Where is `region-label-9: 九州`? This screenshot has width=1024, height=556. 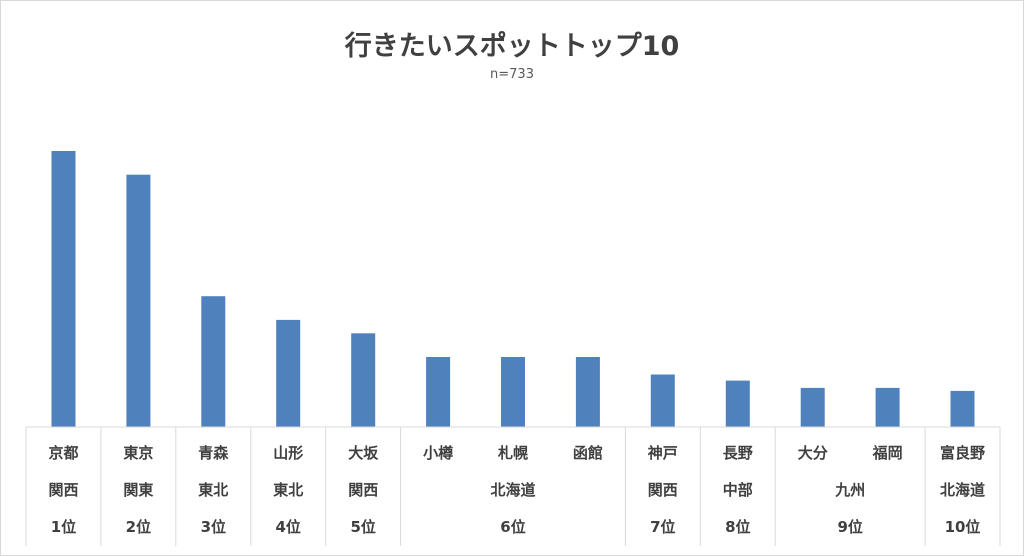
region-label-9: 九州 is located at coordinates (849, 490).